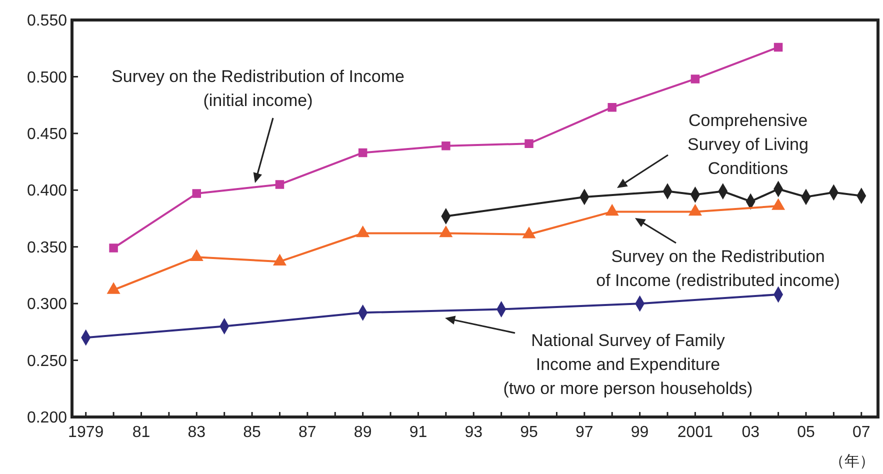 The image size is (883, 474). Describe the element at coordinates (47, 361) in the screenshot. I see `y-tick-label: 0.250` at that location.